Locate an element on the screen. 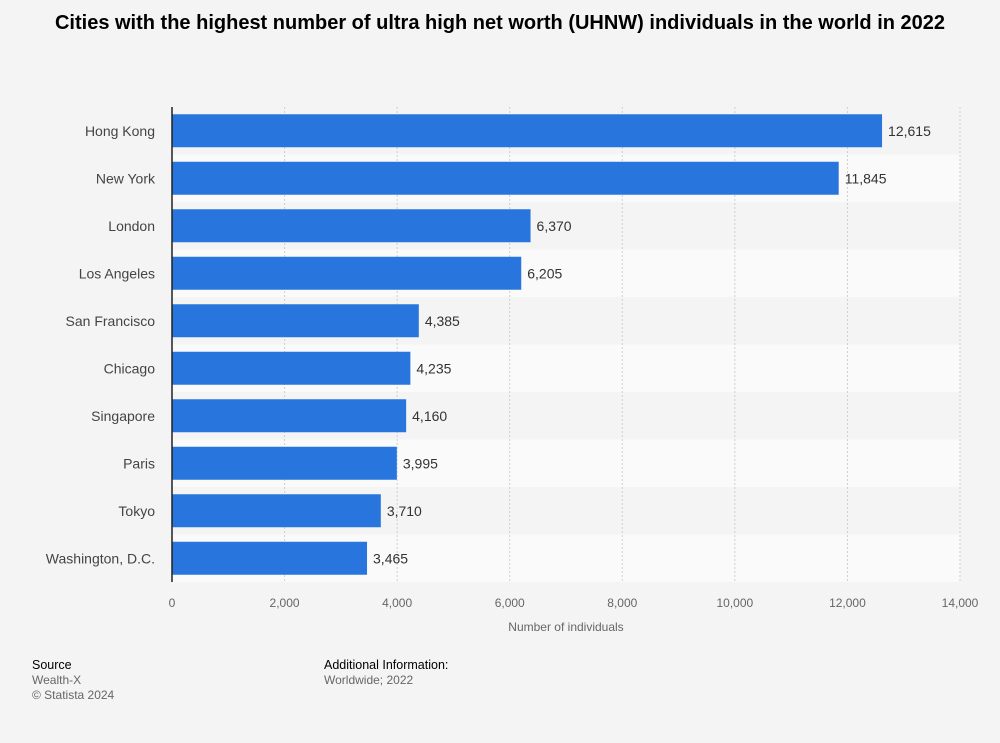 The image size is (1000, 743). value-label: 4,235 is located at coordinates (433, 368).